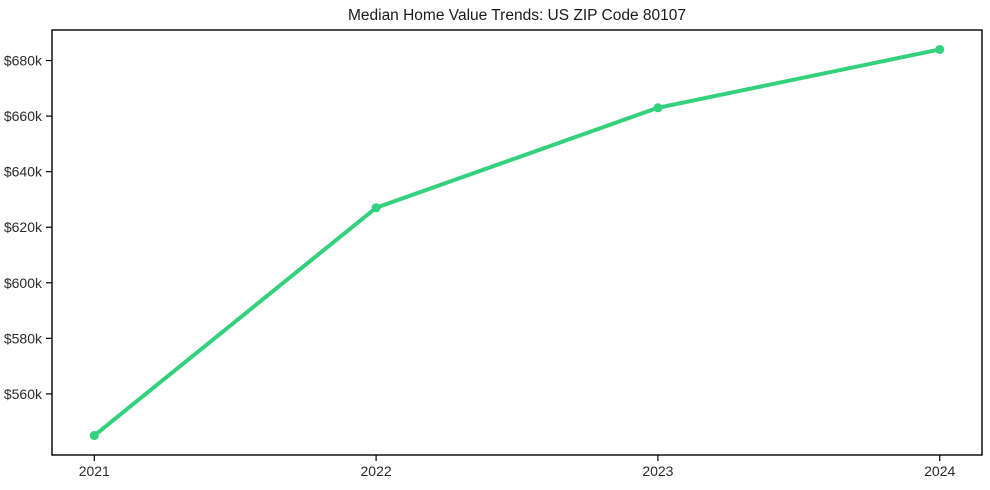 The width and height of the screenshot is (990, 490). What do you see at coordinates (23, 283) in the screenshot?
I see `y-tick-label: $600k` at bounding box center [23, 283].